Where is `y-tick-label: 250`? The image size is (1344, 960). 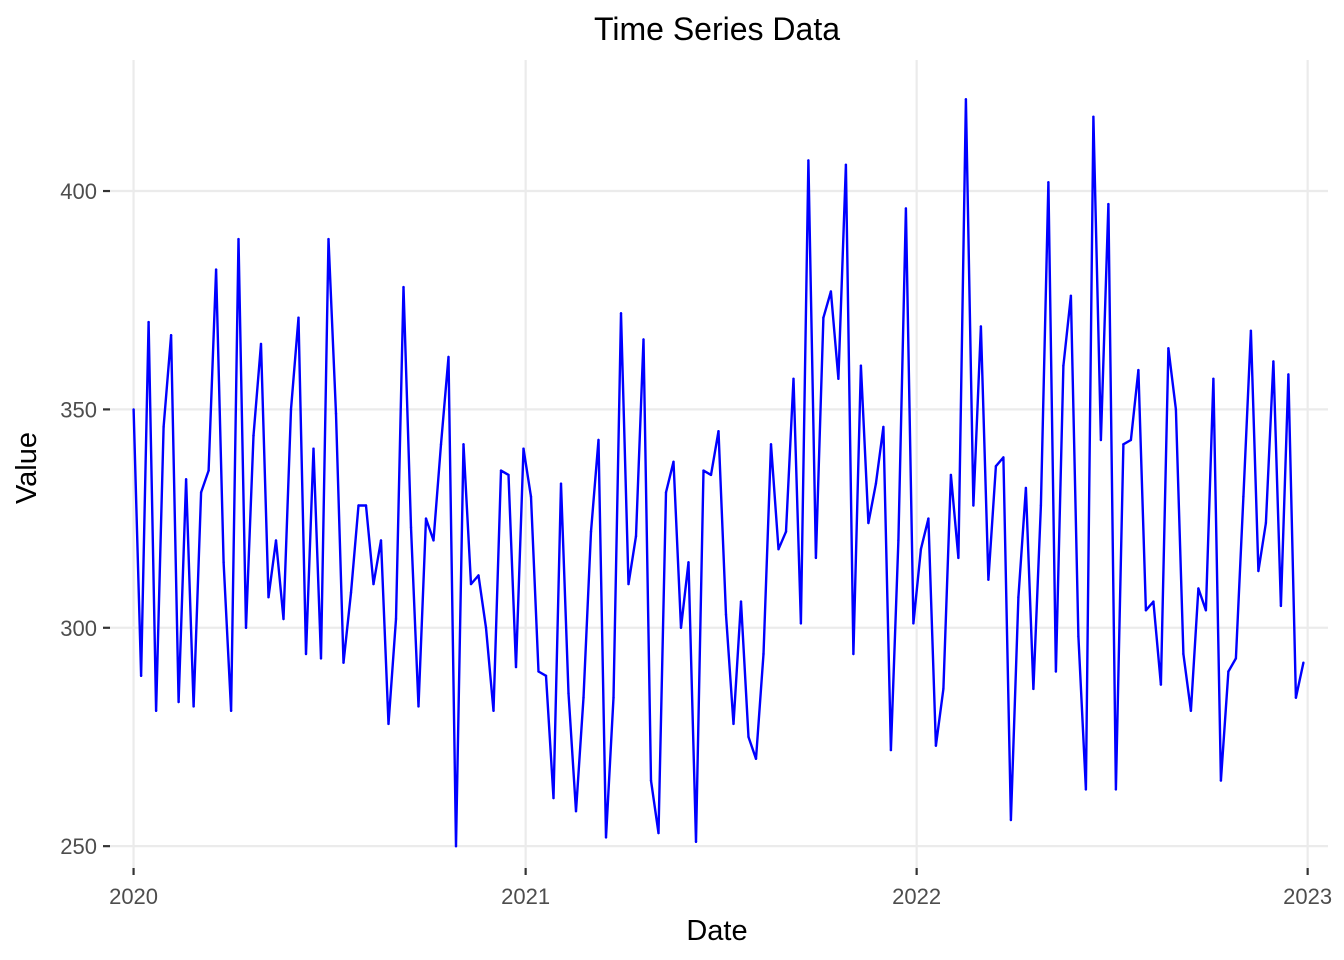 y-tick-label: 250 is located at coordinates (78, 846).